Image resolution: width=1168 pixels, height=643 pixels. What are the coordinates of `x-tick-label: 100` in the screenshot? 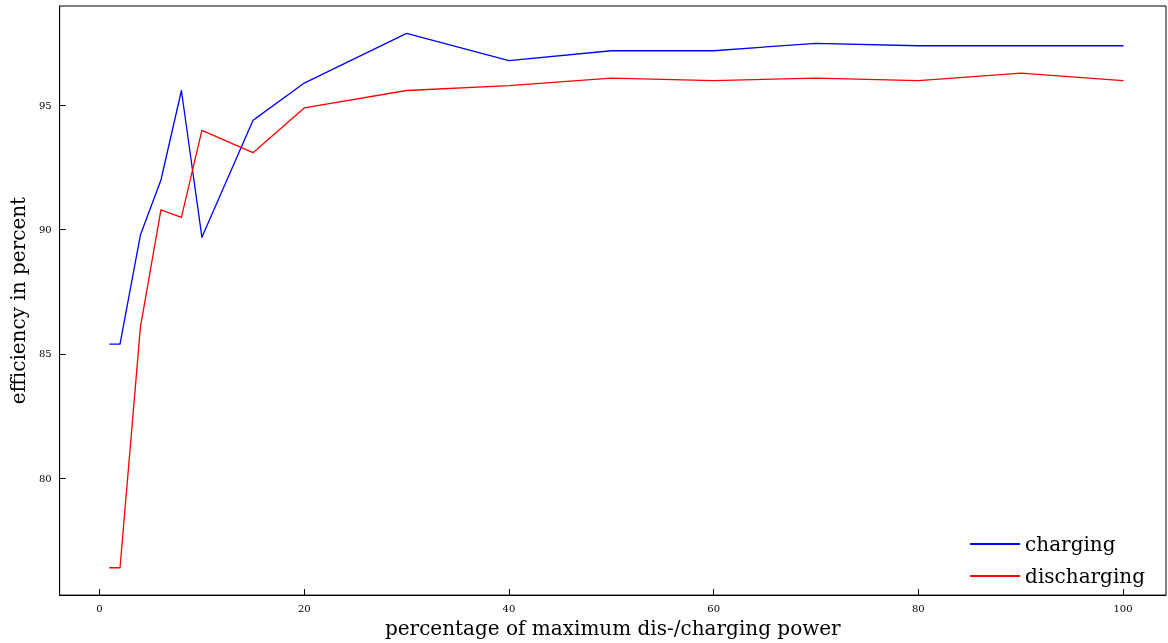 It's located at (1123, 608).